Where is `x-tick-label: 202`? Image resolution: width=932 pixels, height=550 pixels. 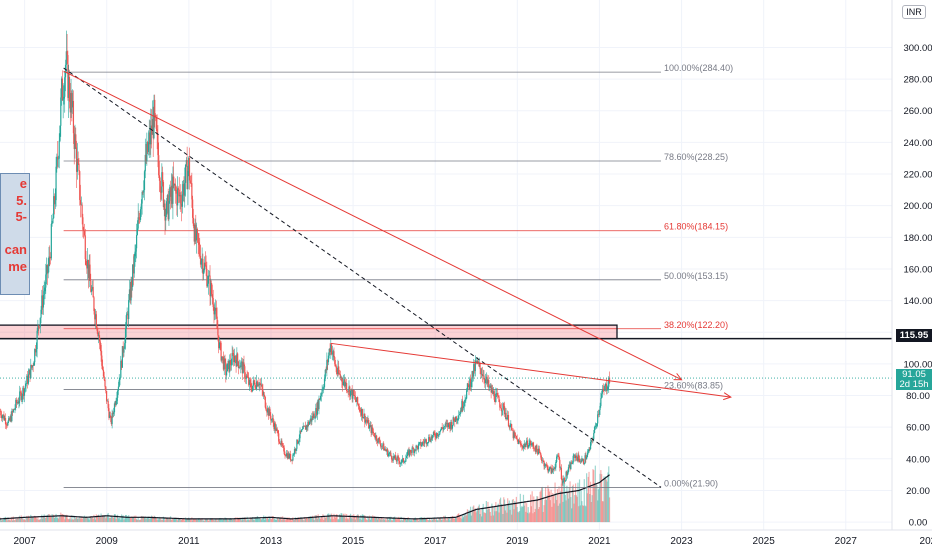
x-tick-label: 202 is located at coordinates (926, 541).